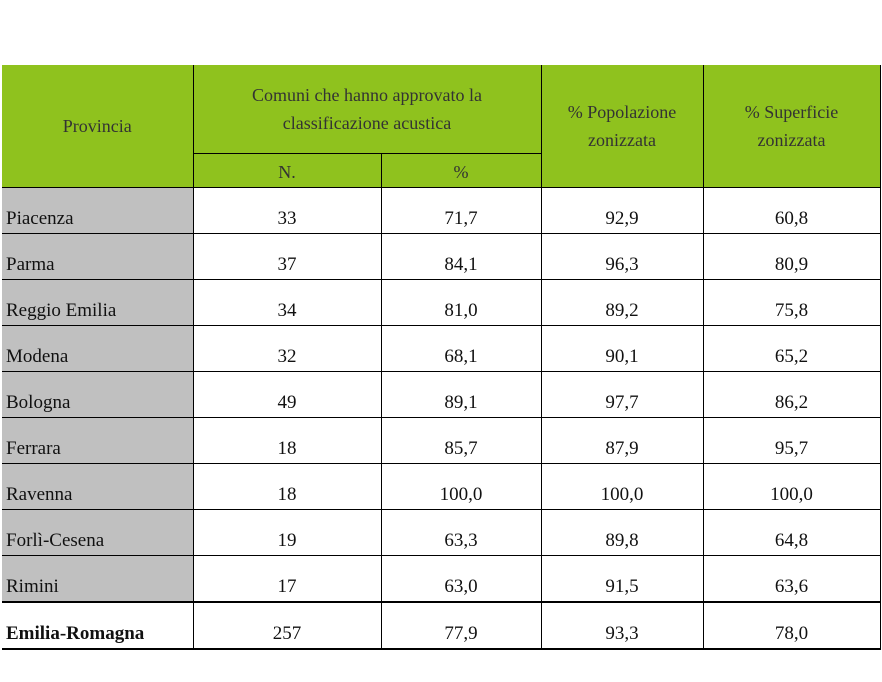 The image size is (882, 682). Describe the element at coordinates (98, 126) in the screenshot. I see `header-cell: Provincia` at that location.